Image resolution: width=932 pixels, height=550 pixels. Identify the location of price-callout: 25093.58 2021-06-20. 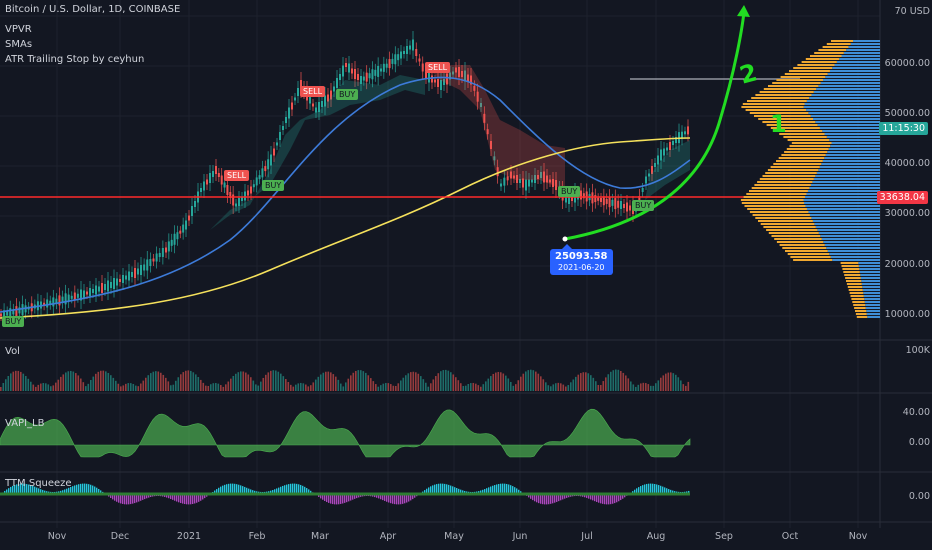
(581, 259).